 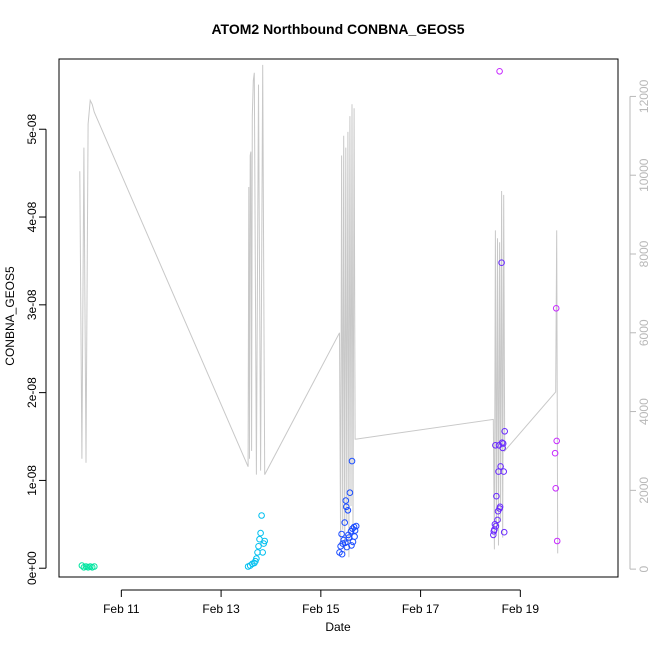 I want to click on y-tick-label: 5e-08, so click(x=32, y=129).